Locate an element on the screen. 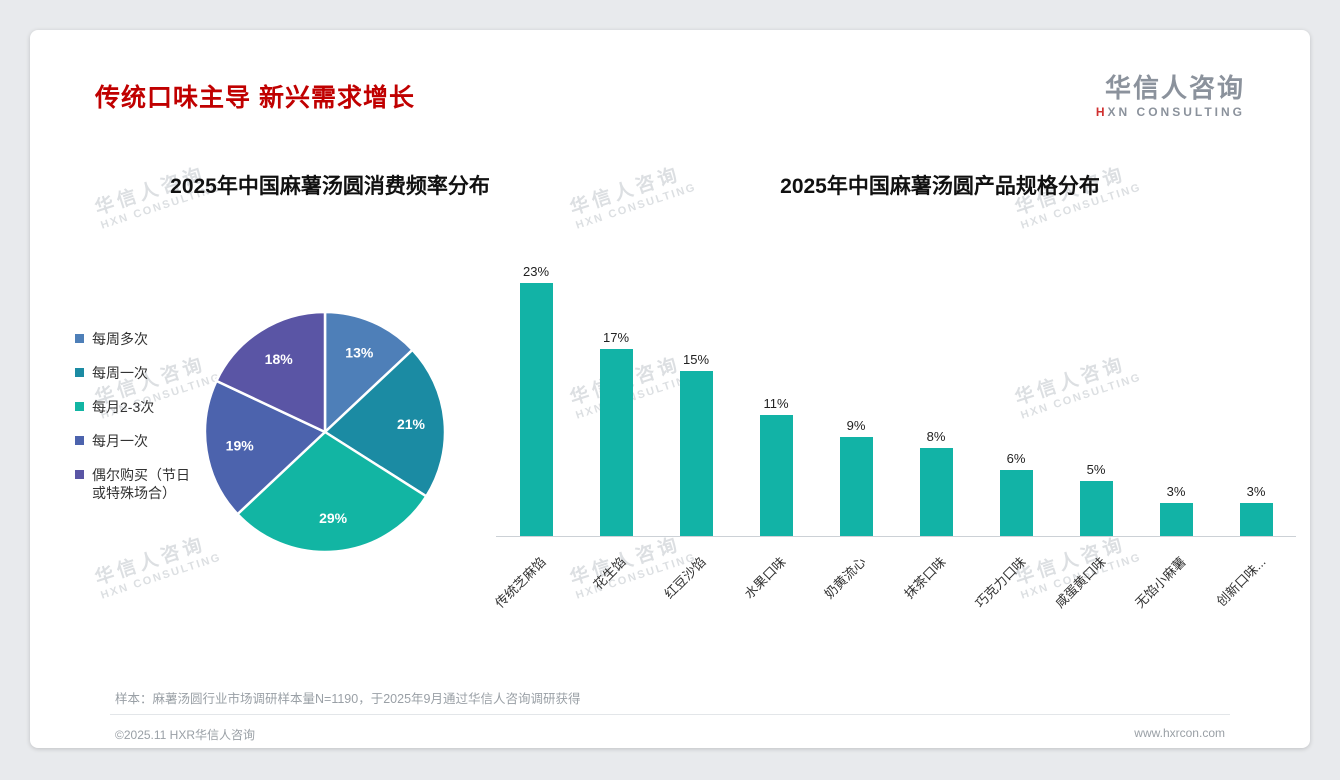 This screenshot has height=780, width=1340. copyright-text: ©2025.11 HXR华信人咨询 is located at coordinates (185, 735).